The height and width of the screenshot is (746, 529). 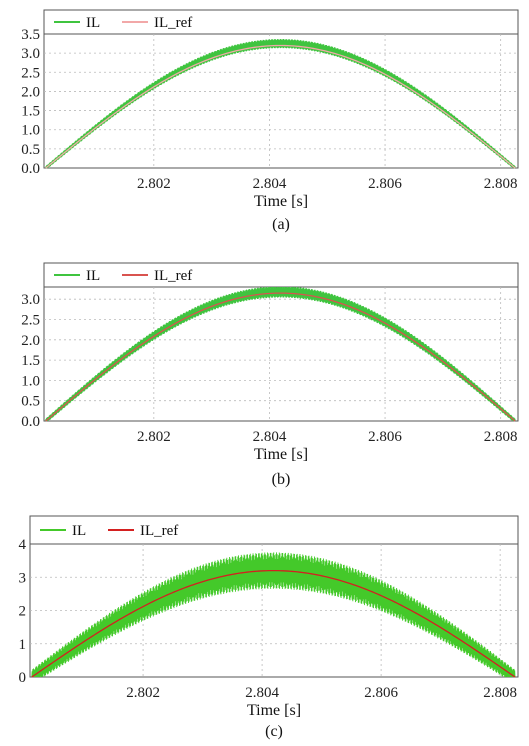 What do you see at coordinates (23, 678) in the screenshot?
I see `y-tick-label: 0` at bounding box center [23, 678].